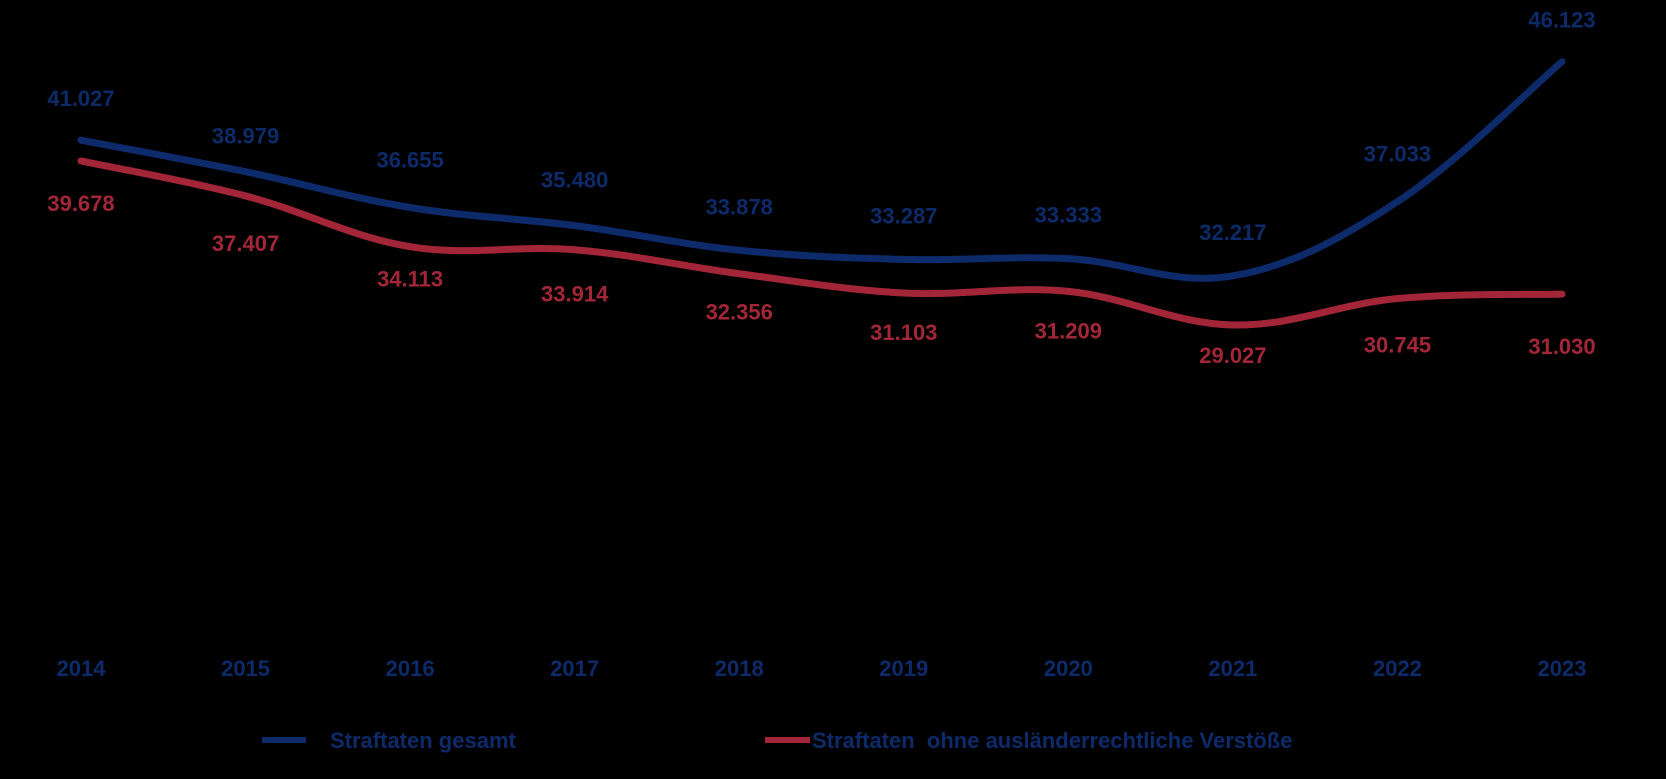 The width and height of the screenshot is (1666, 779). What do you see at coordinates (245, 668) in the screenshot?
I see `x-tick-label-2015: 2015` at bounding box center [245, 668].